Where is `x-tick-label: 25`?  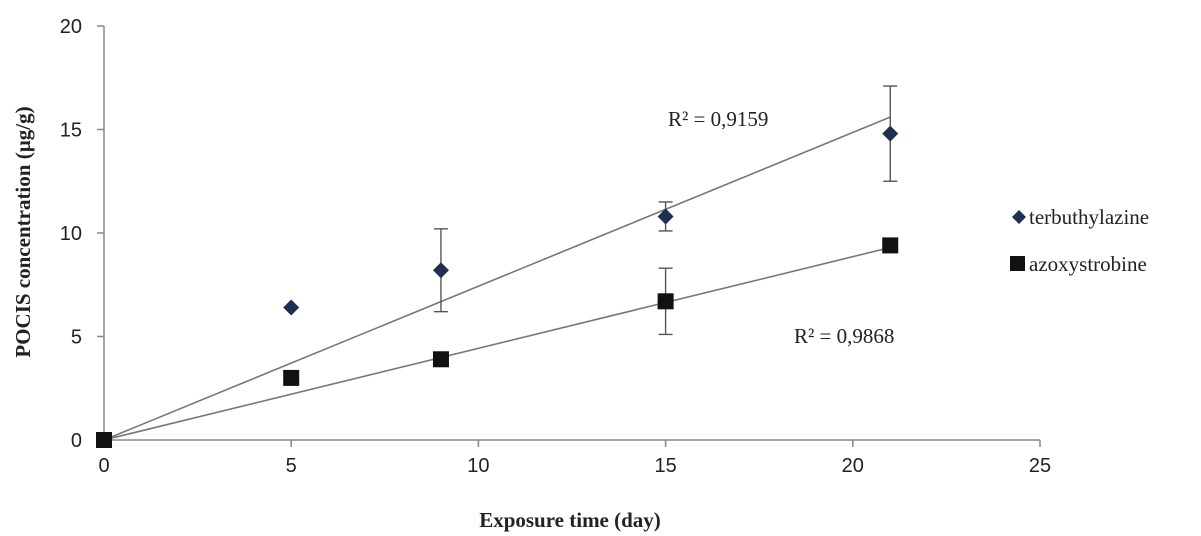
x-tick-label: 25 is located at coordinates (1040, 466).